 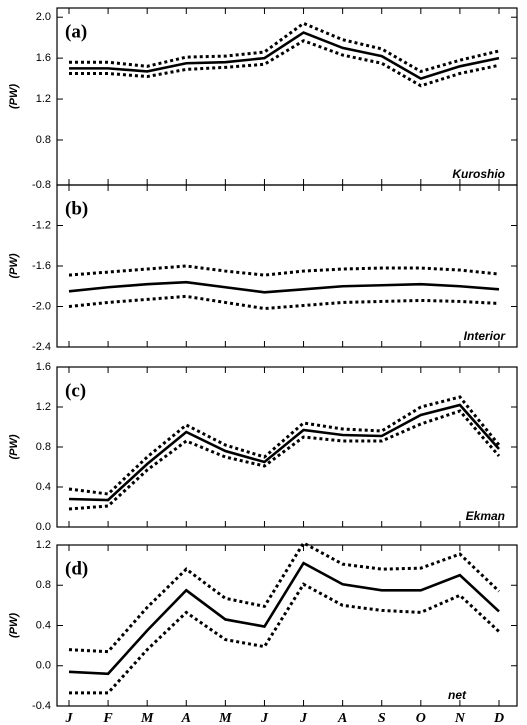 What do you see at coordinates (76, 208) in the screenshot?
I see `panel-label: (b)` at bounding box center [76, 208].